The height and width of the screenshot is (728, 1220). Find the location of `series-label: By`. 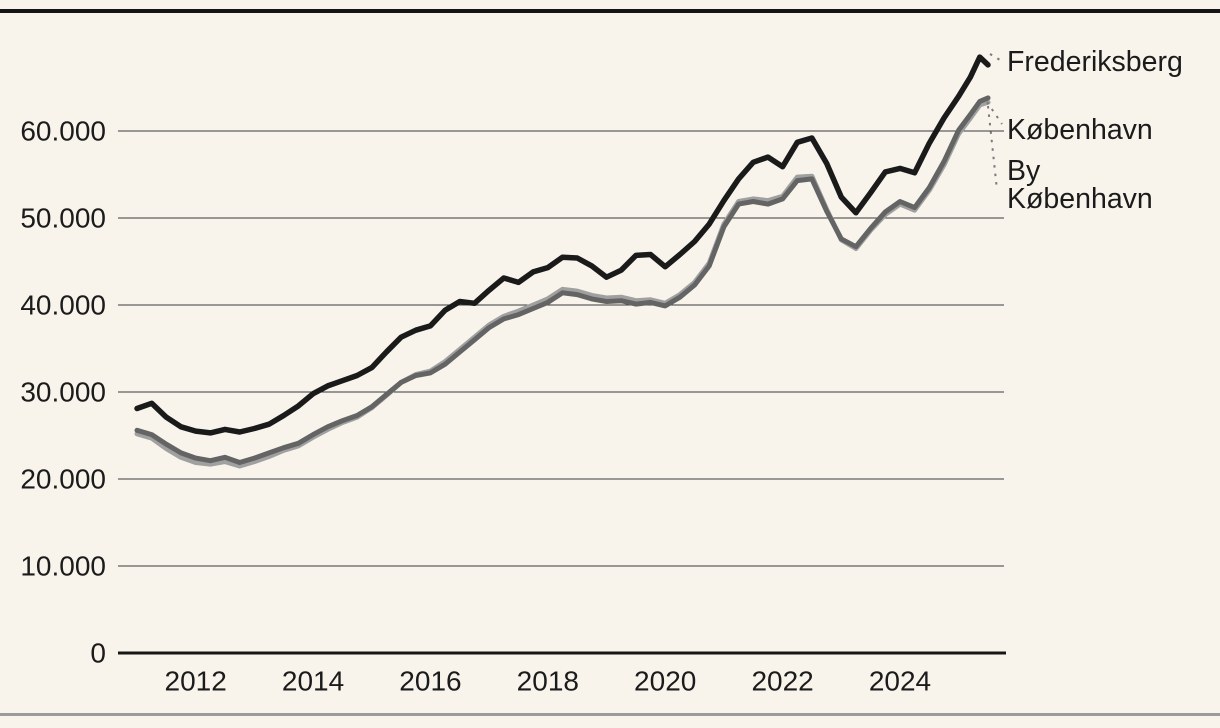

series-label: By is located at coordinates (1024, 171).